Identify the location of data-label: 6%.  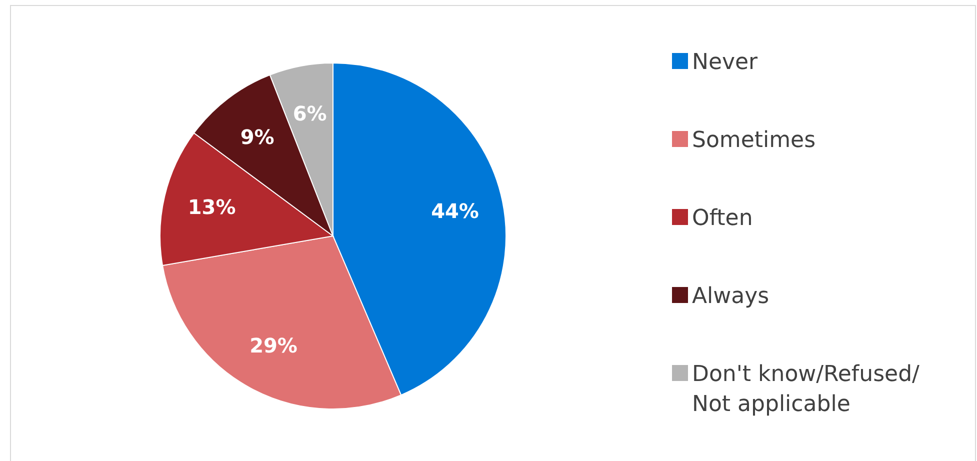
(309, 114).